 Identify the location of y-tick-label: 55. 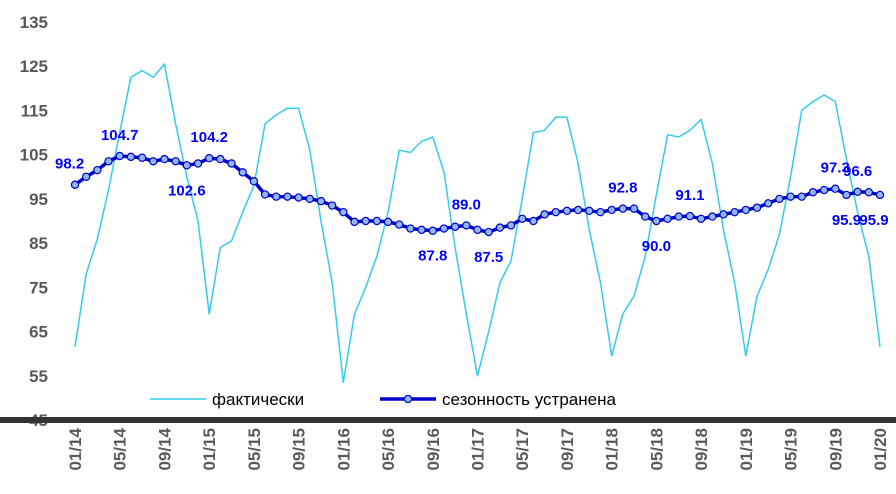
(38, 376).